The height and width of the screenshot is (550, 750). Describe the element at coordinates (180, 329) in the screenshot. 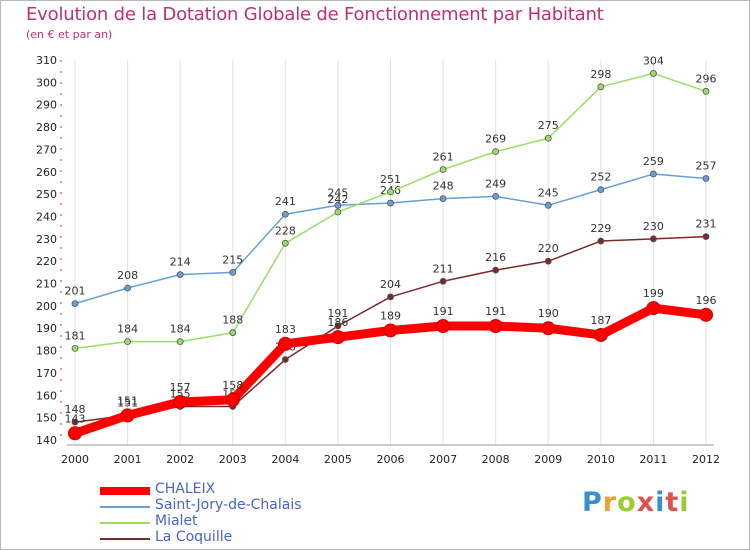

I see `data-label-mialet-2002: 184` at that location.